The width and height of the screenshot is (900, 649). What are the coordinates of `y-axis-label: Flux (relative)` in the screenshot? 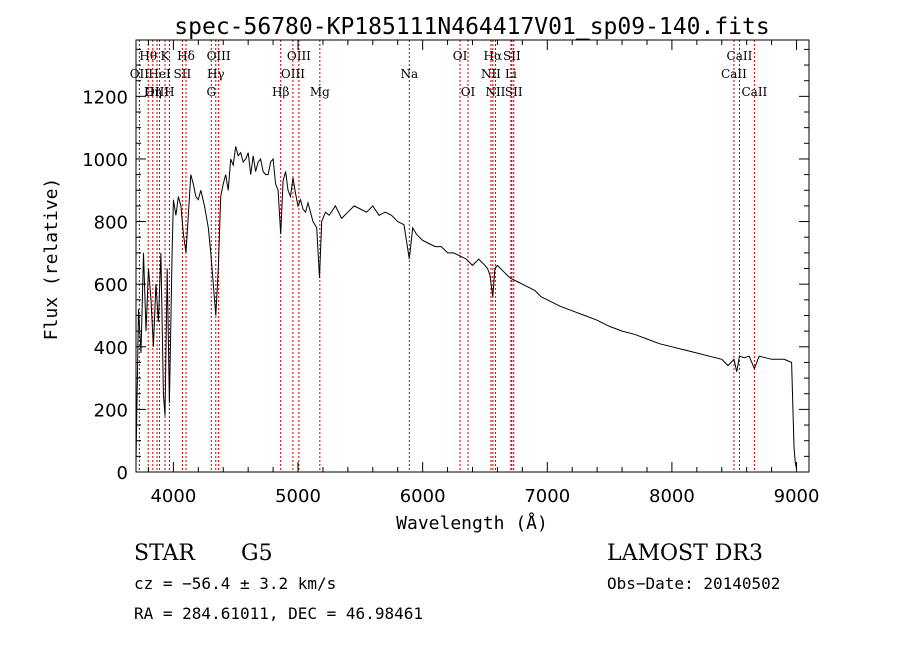 It's located at (51, 259).